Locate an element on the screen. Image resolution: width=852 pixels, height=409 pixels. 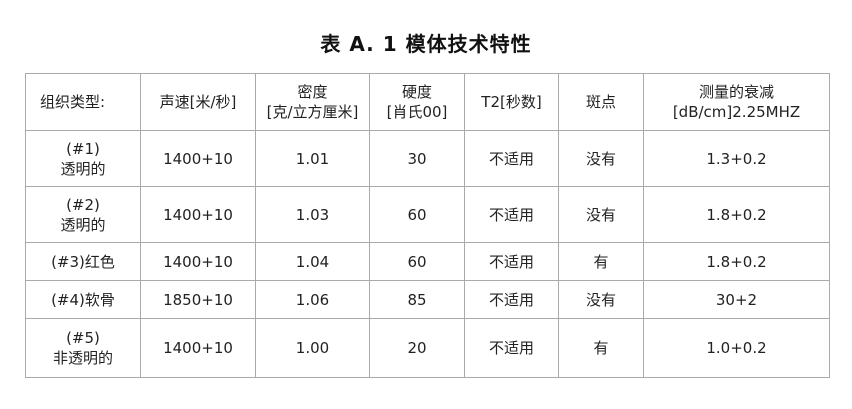
table-cell: 1.00 is located at coordinates (312, 348).